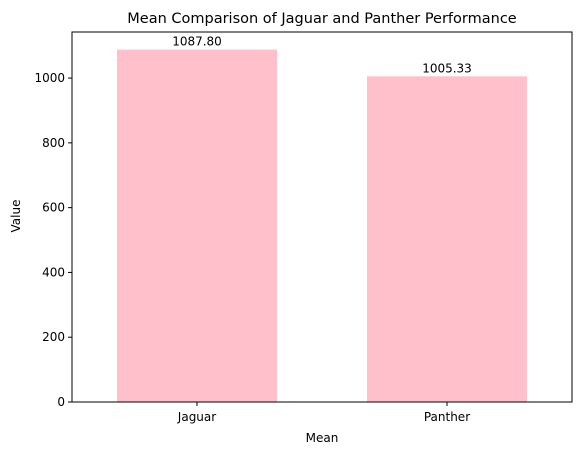  Describe the element at coordinates (447, 417) in the screenshot. I see `x-tick-label: Panther` at that location.